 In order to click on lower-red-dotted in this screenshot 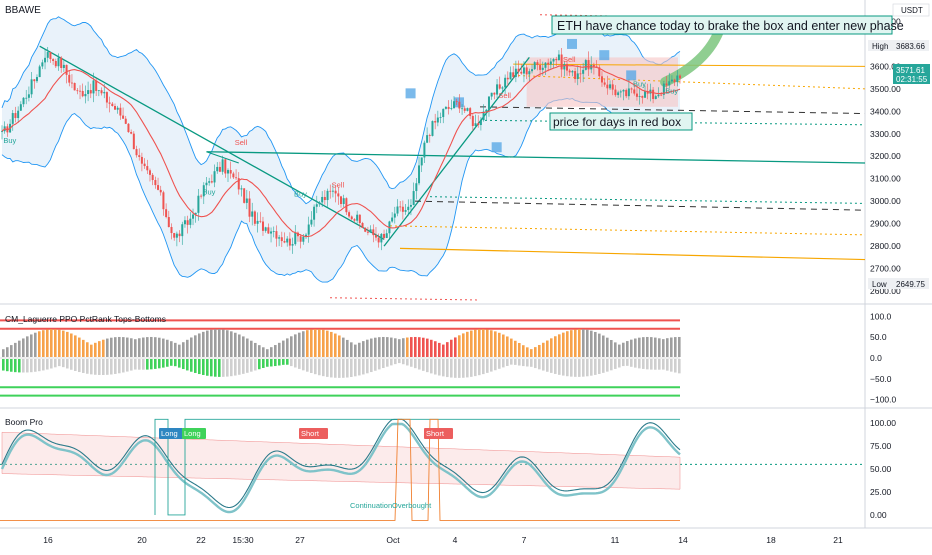, I will do `click(405, 299)`.